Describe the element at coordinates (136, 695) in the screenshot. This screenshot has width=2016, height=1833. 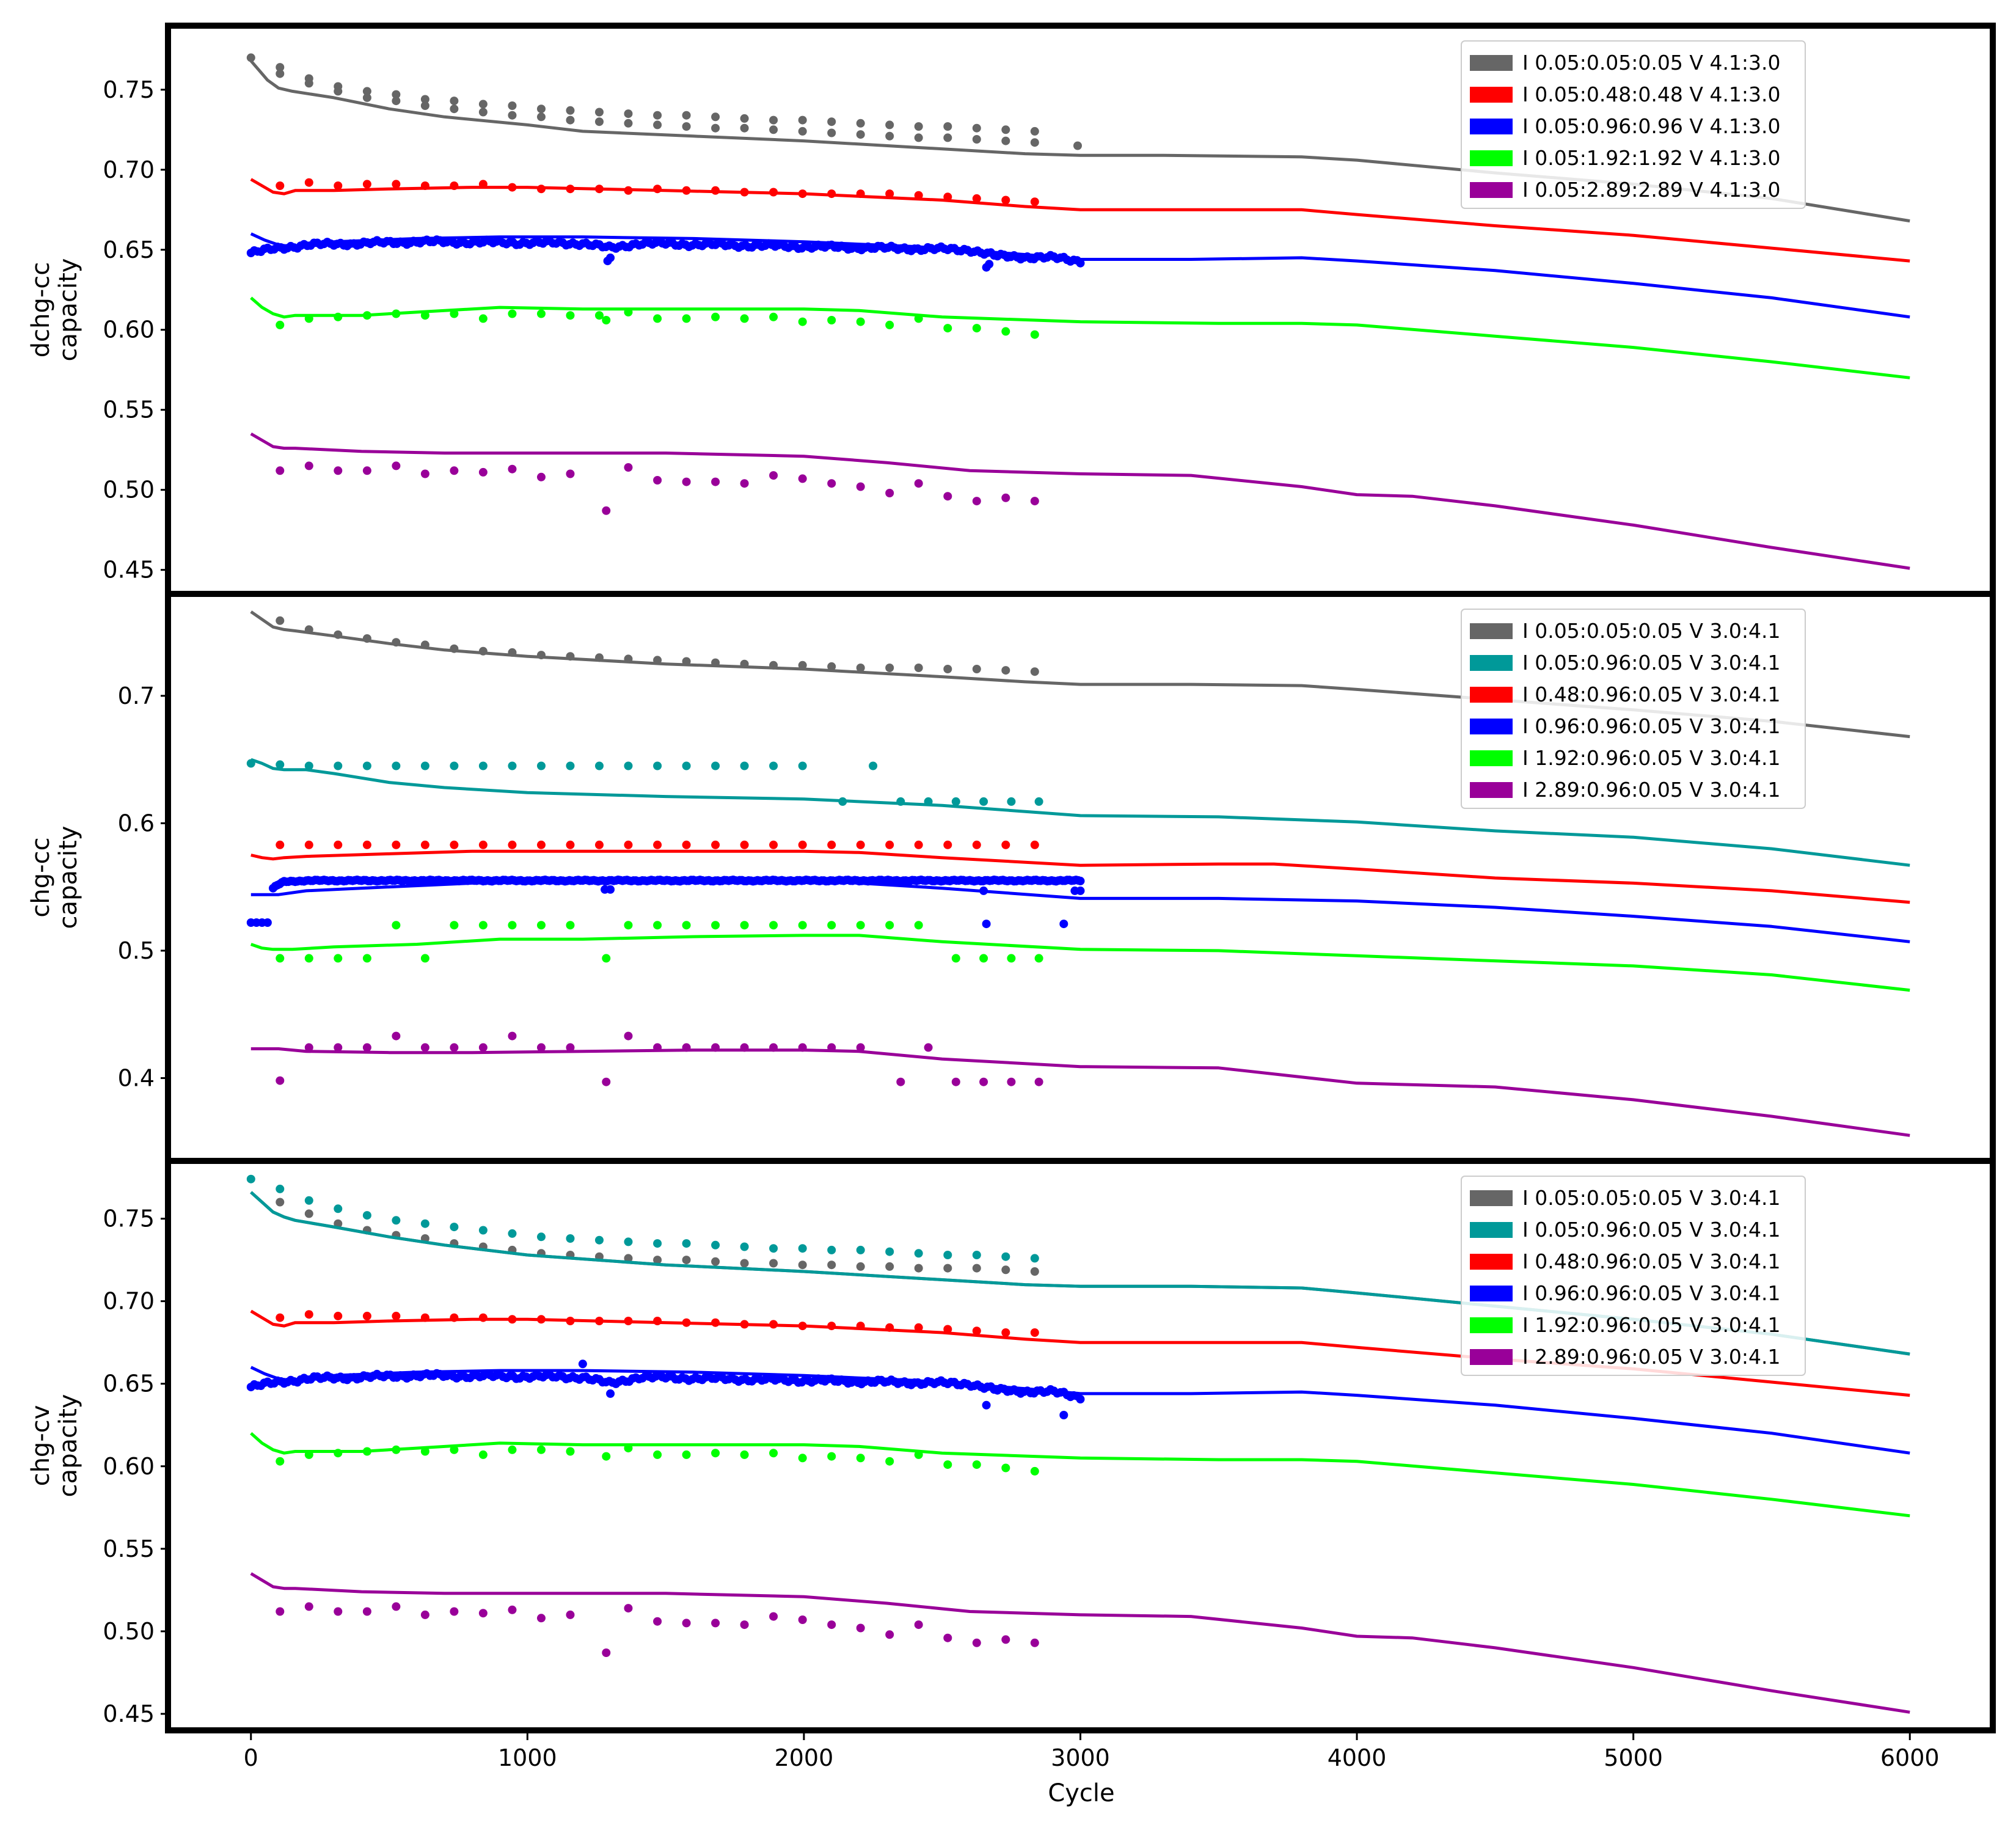
I see `y-tick-label: 0.7` at that location.